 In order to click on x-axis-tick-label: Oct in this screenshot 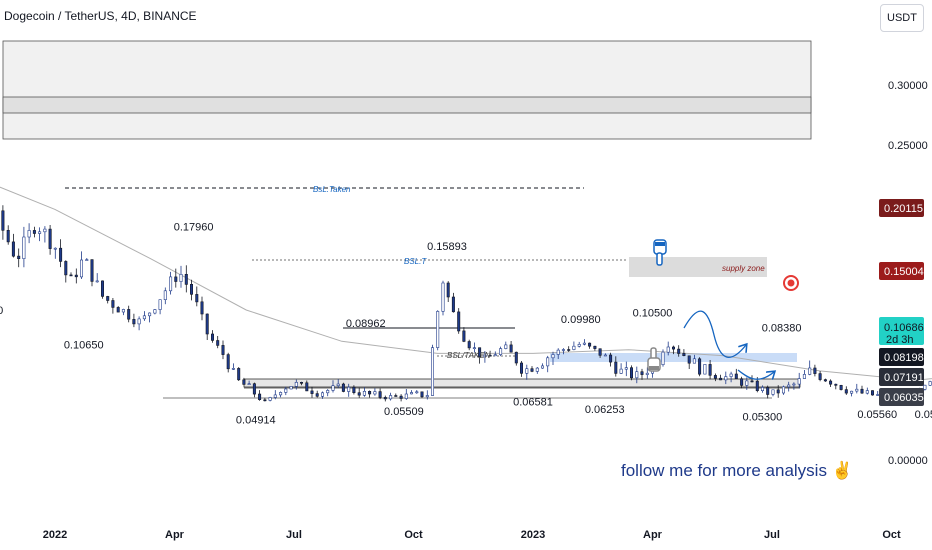, I will do `click(413, 535)`.